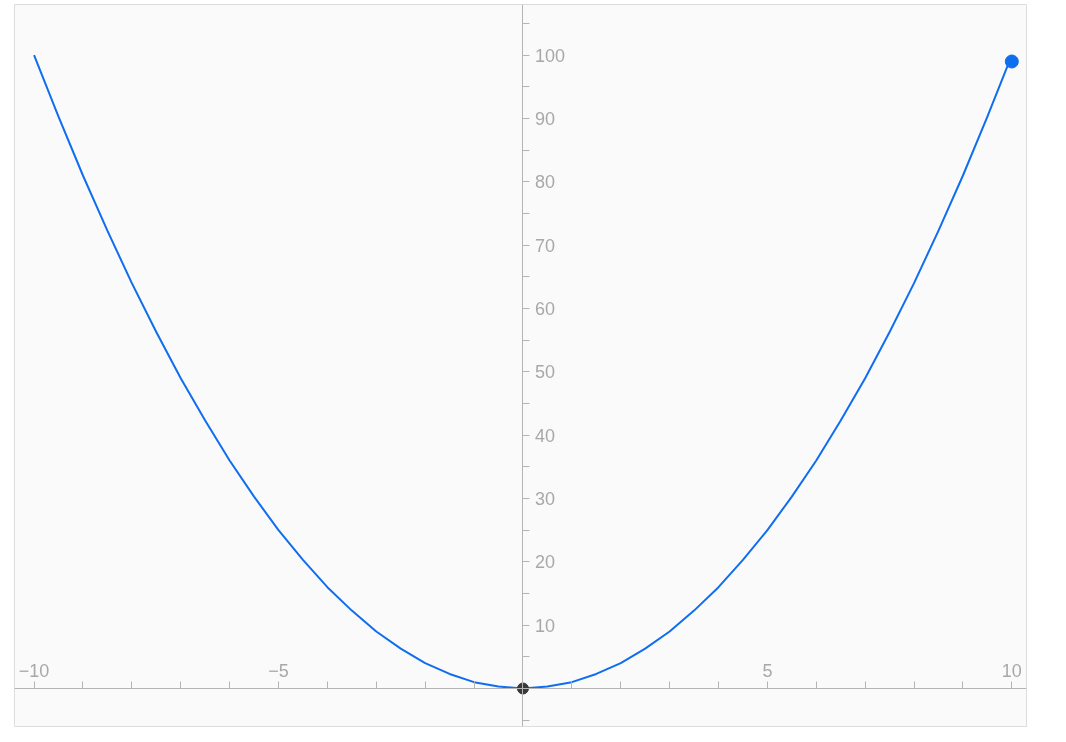  I want to click on y-tick-label: 10, so click(544, 625).